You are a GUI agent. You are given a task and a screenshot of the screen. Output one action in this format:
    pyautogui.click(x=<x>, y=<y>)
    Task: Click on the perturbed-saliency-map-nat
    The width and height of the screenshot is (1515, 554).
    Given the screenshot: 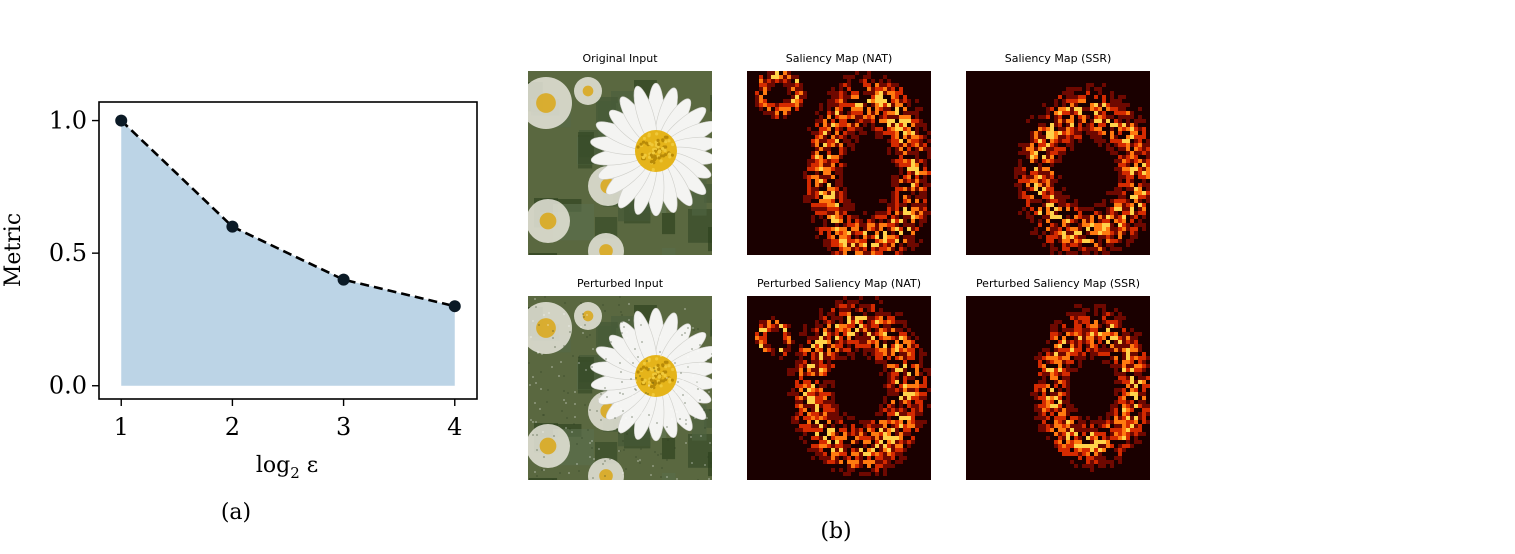 What is the action you would take?
    pyautogui.click(x=839, y=388)
    